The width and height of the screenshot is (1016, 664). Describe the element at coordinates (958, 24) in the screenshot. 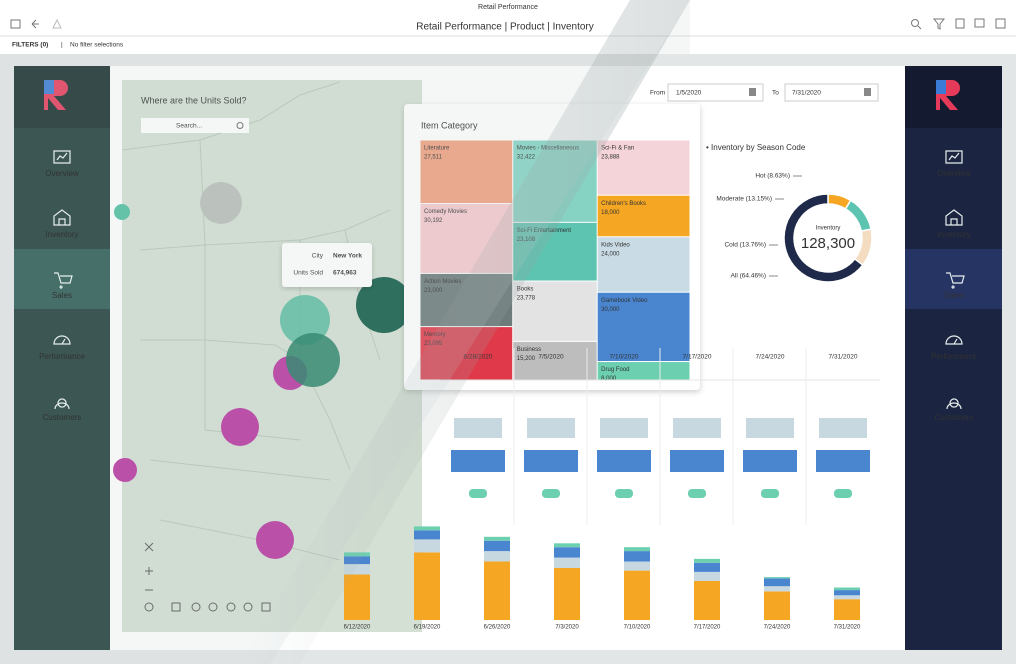

I see `toolbar-right` at that location.